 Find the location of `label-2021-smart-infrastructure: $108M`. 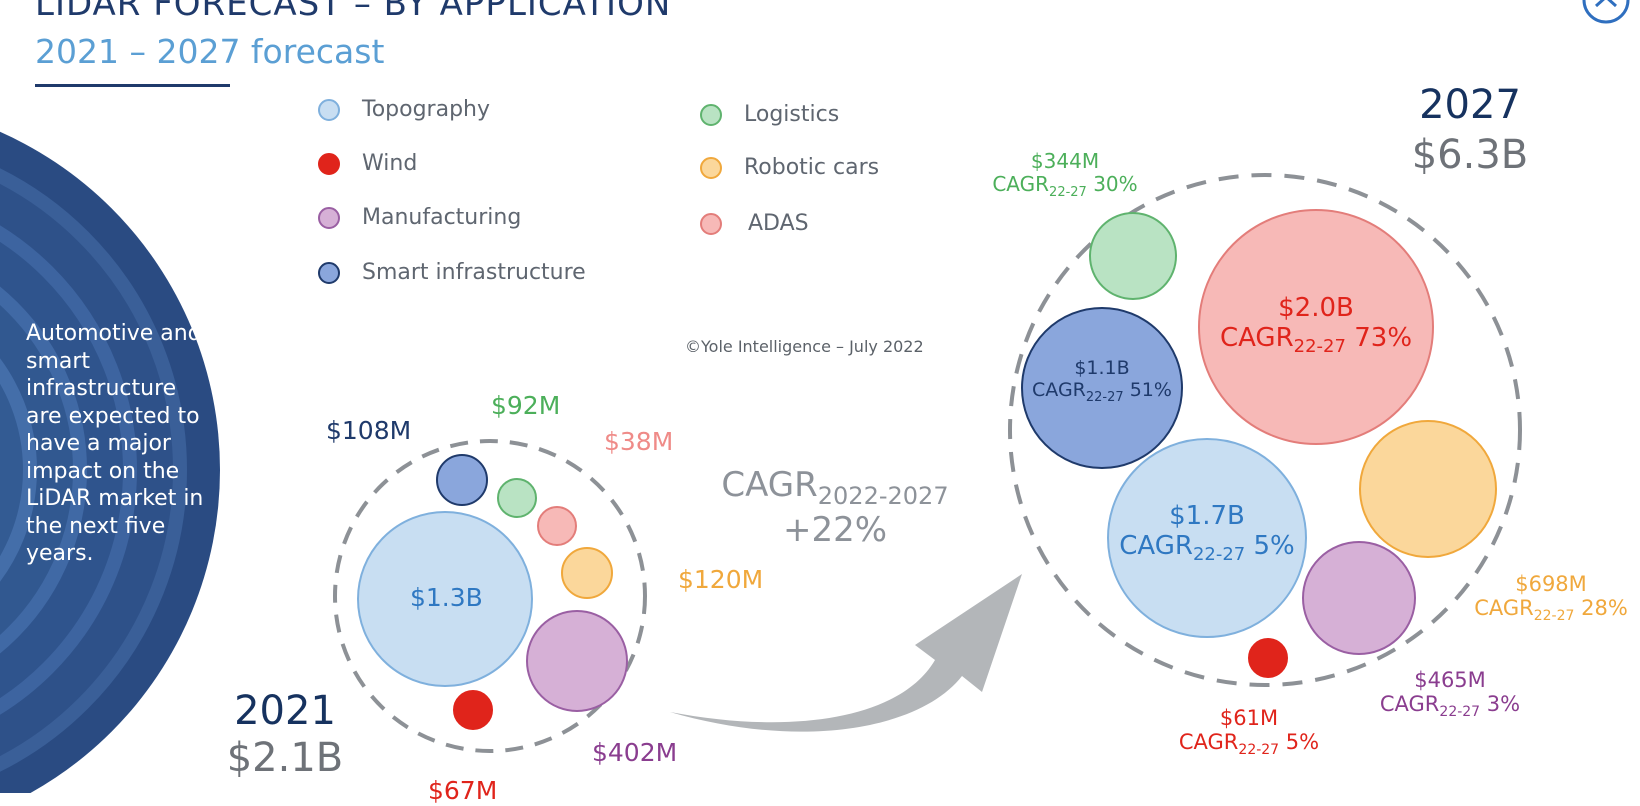

label-2021-smart-infrastructure: $108M is located at coordinates (369, 430).